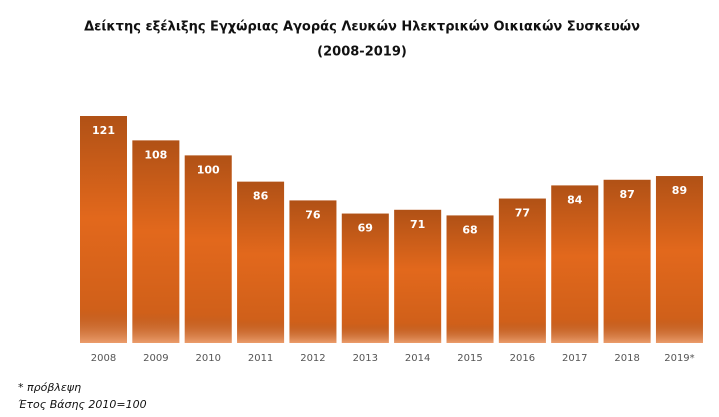 Image resolution: width=719 pixels, height=417 pixels. What do you see at coordinates (103, 358) in the screenshot?
I see `x-tick-label: 2008` at bounding box center [103, 358].